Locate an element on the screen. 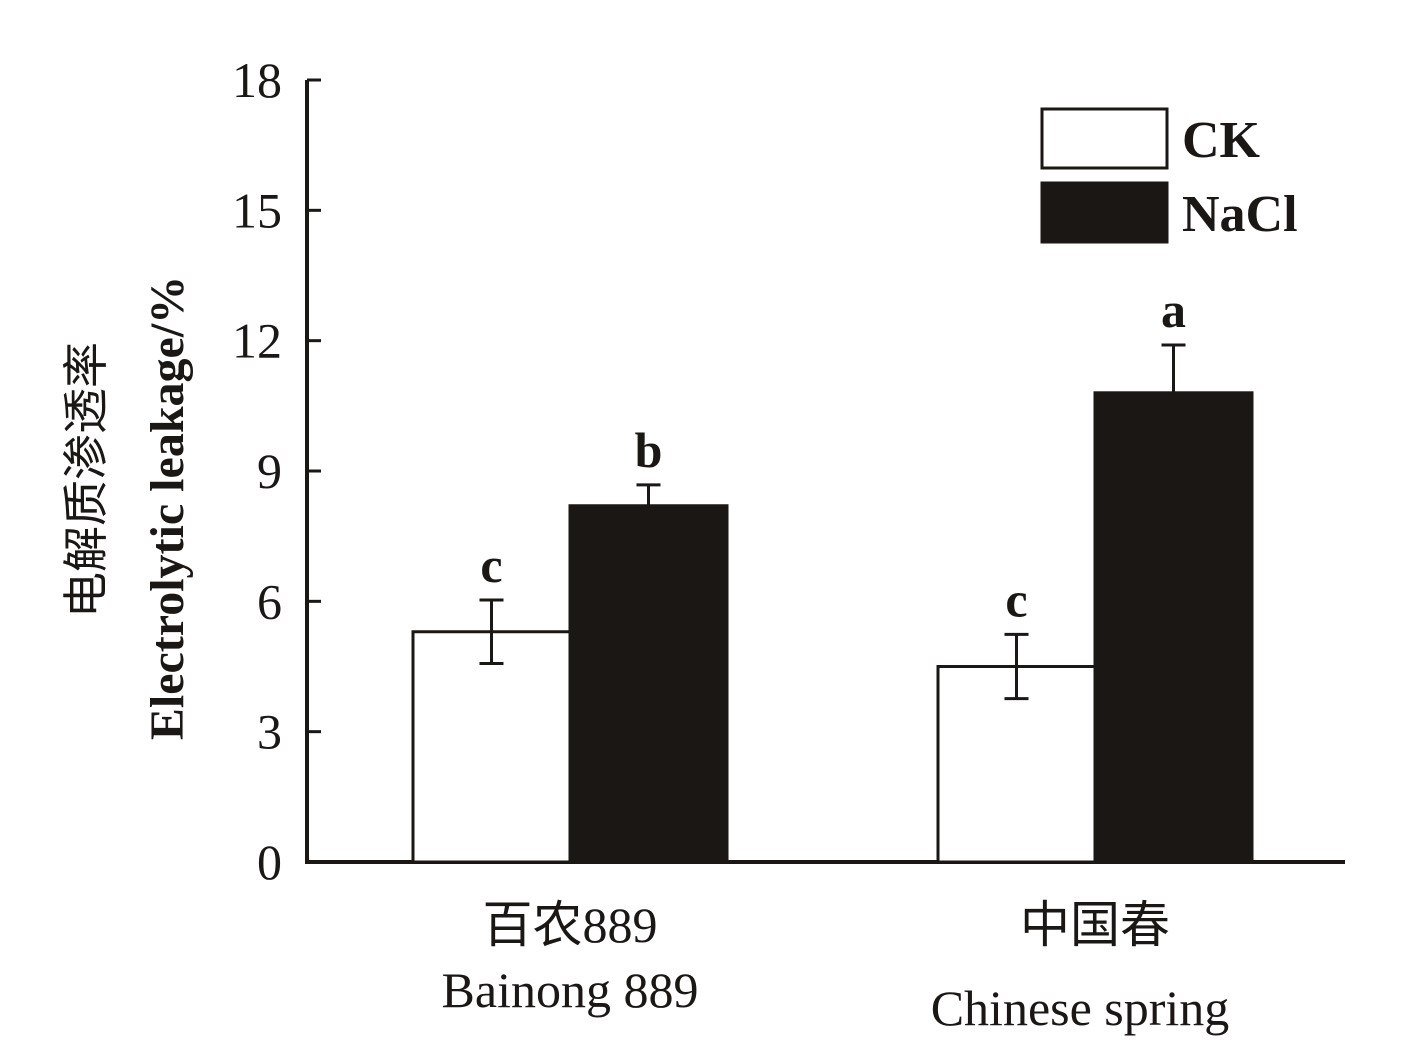 This screenshot has height=1053, width=1417. x-tick-label: Chinese spring is located at coordinates (1080, 1008).